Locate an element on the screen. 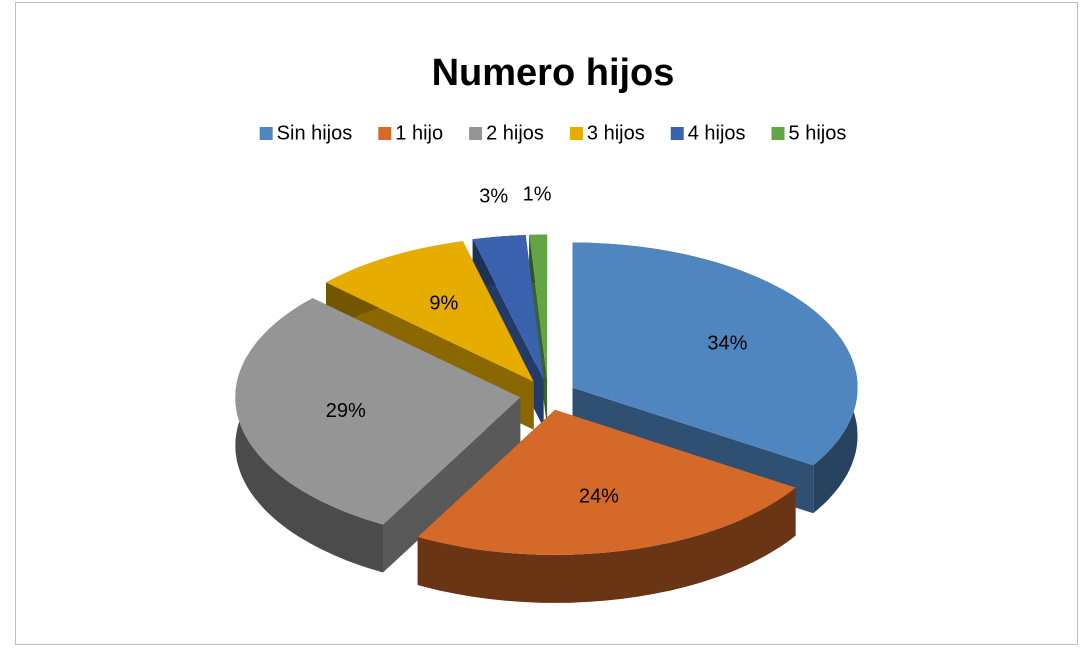 Image resolution: width=1092 pixels, height=648 pixels. data-label: 29% is located at coordinates (346, 411).